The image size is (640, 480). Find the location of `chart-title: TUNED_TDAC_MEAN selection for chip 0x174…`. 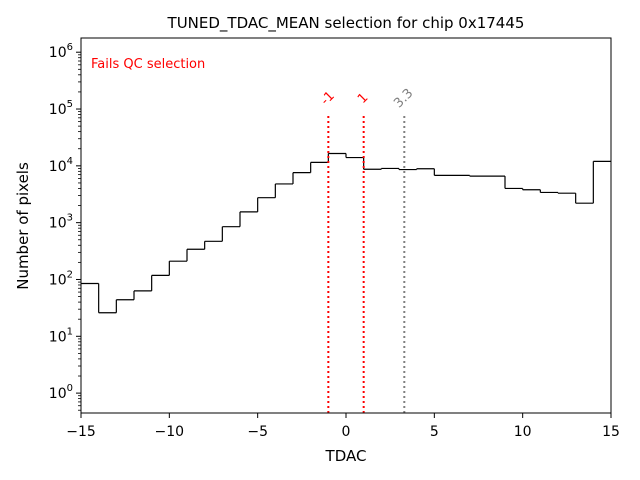

chart-title: TUNED_TDAC_MEAN selection for chip 0x174… is located at coordinates (346, 23).